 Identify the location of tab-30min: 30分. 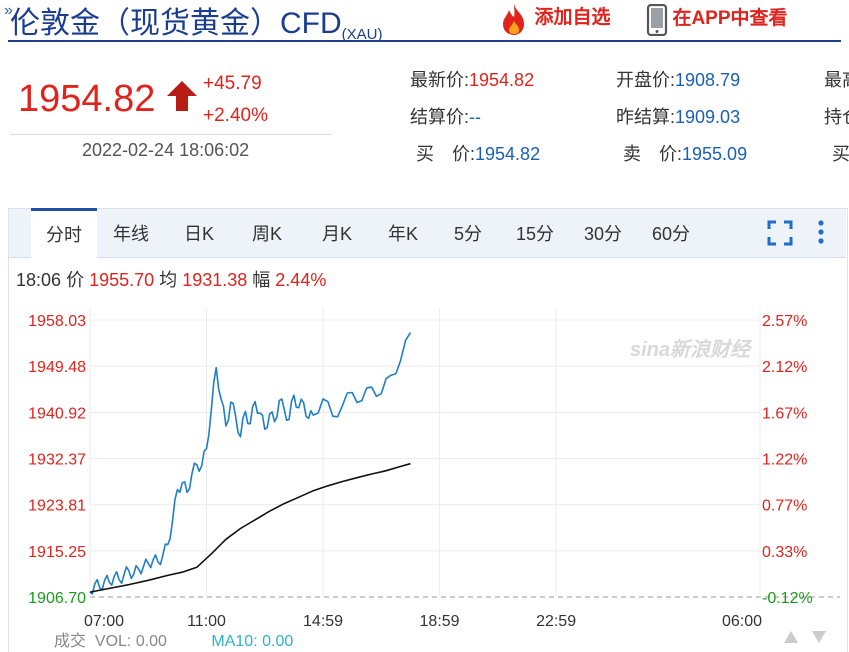
(603, 234).